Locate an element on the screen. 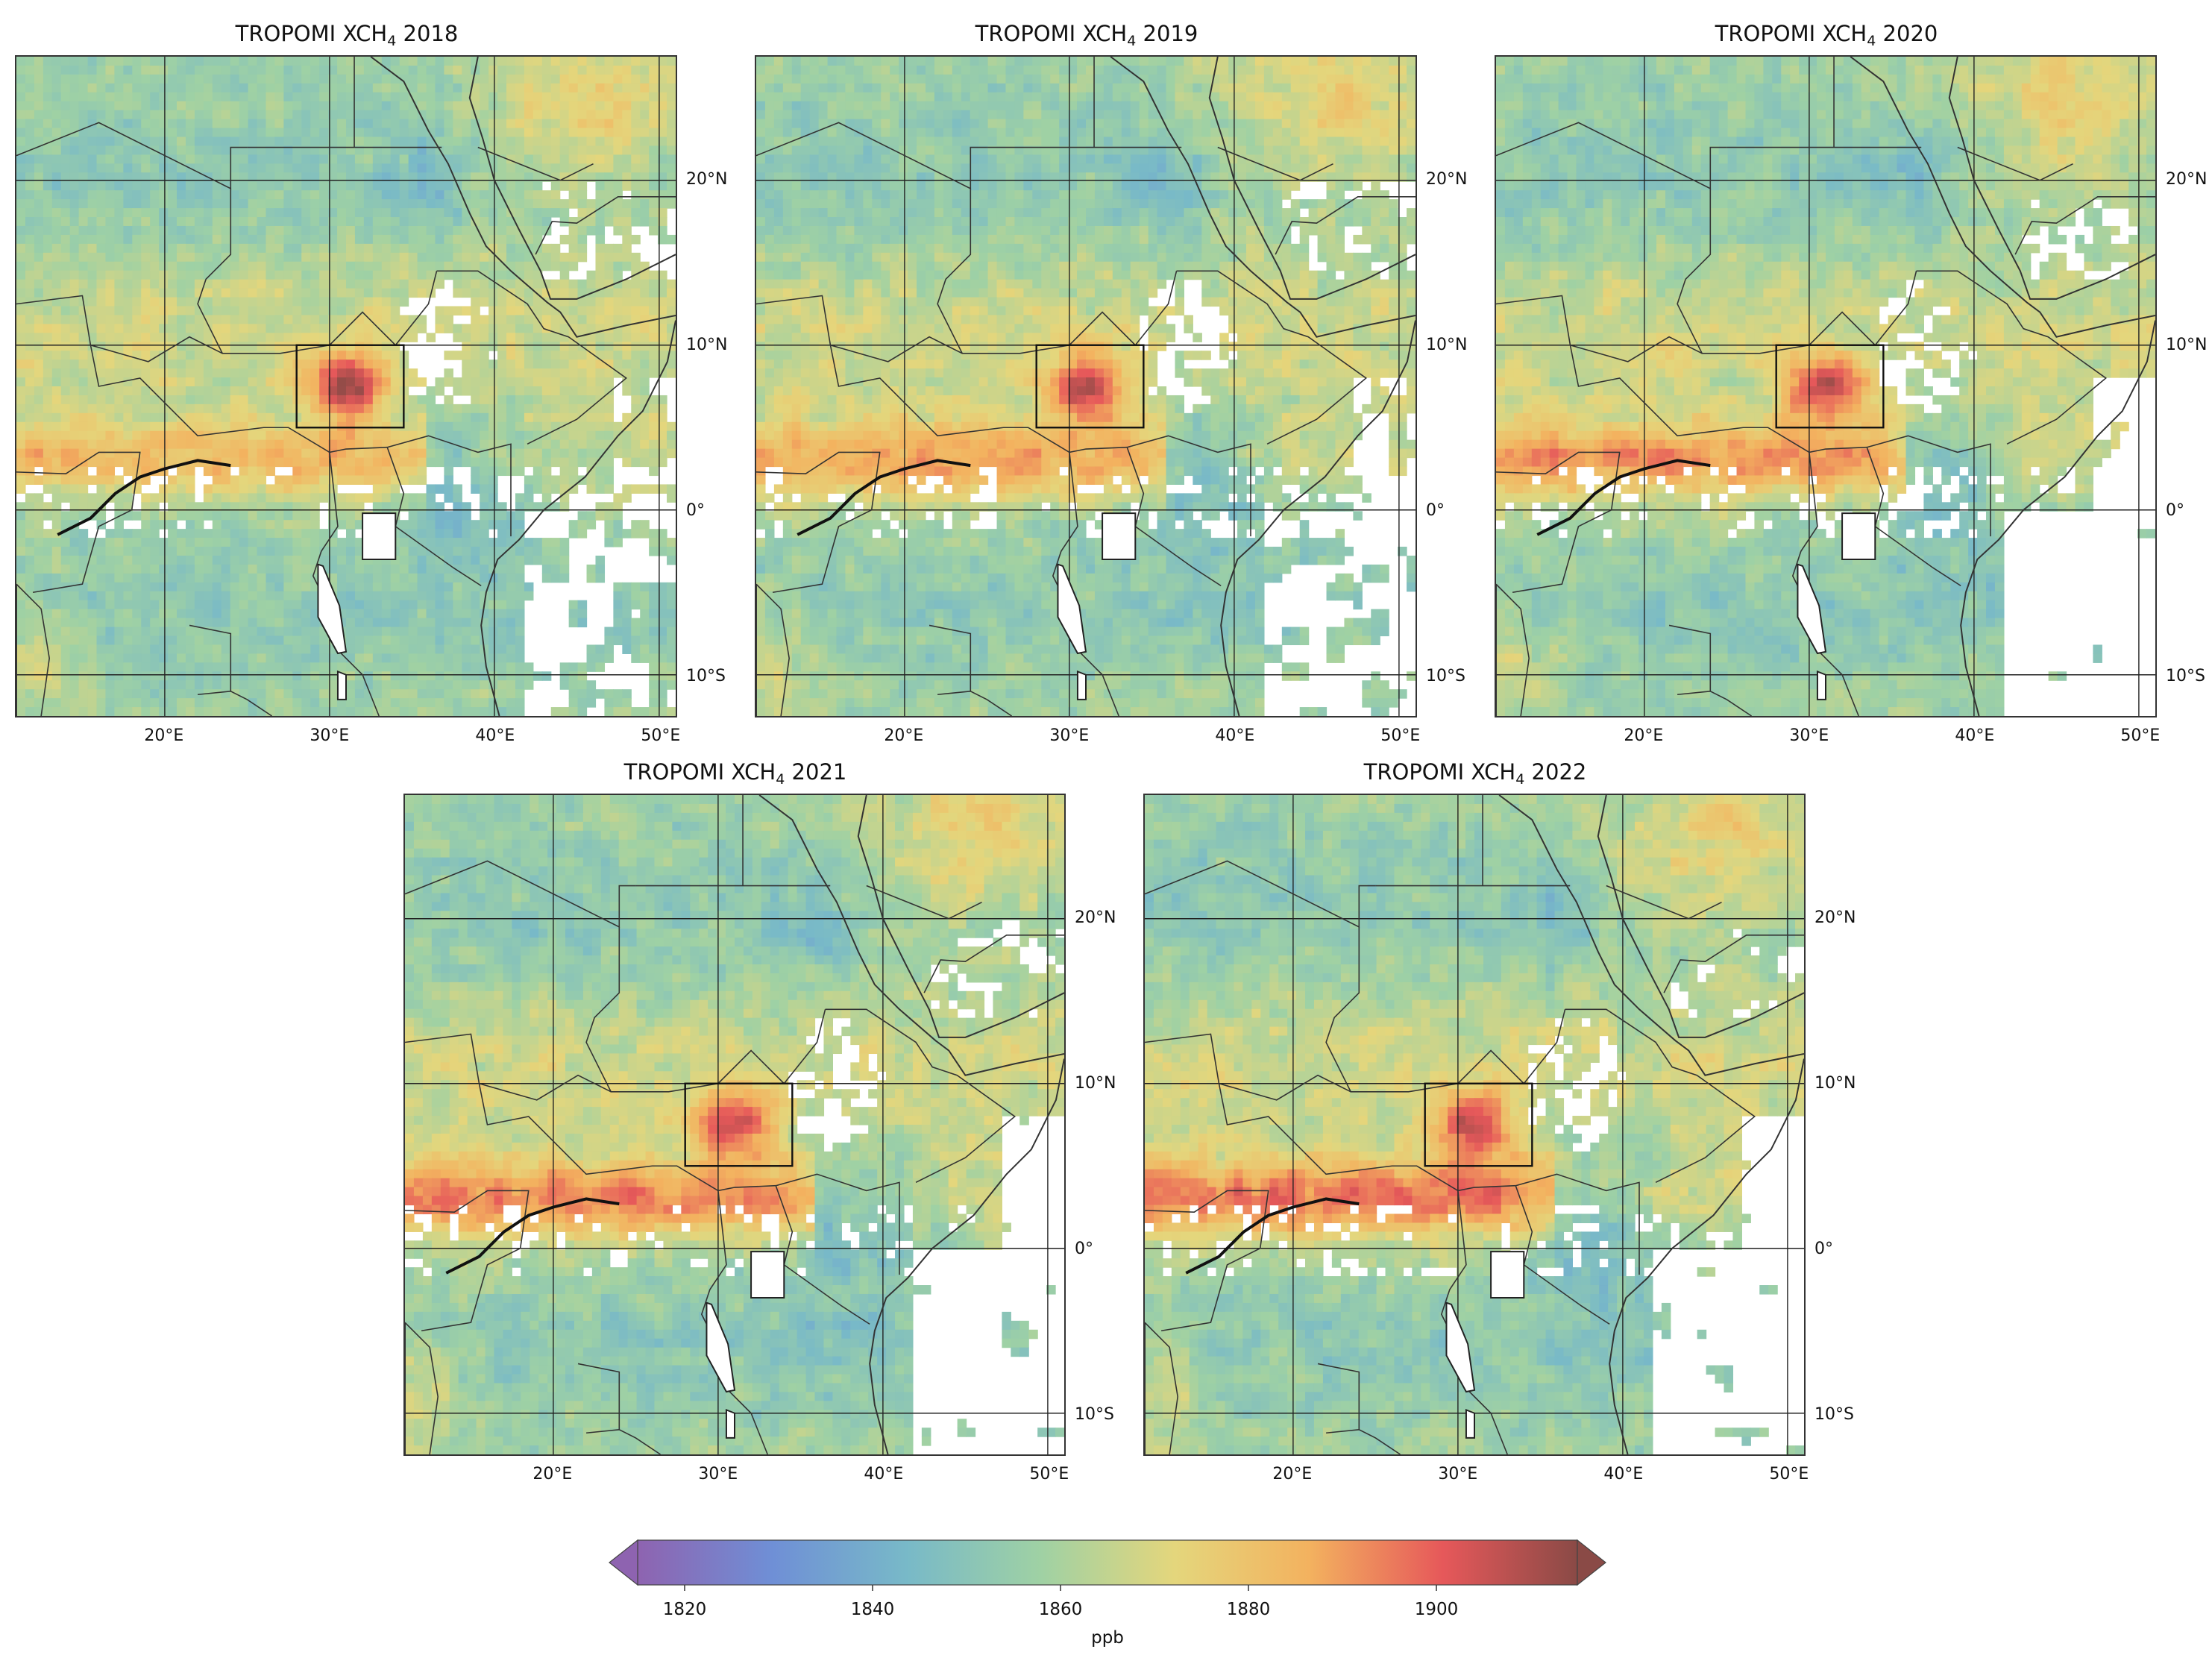  panel-title-year: 2018 is located at coordinates (431, 34).